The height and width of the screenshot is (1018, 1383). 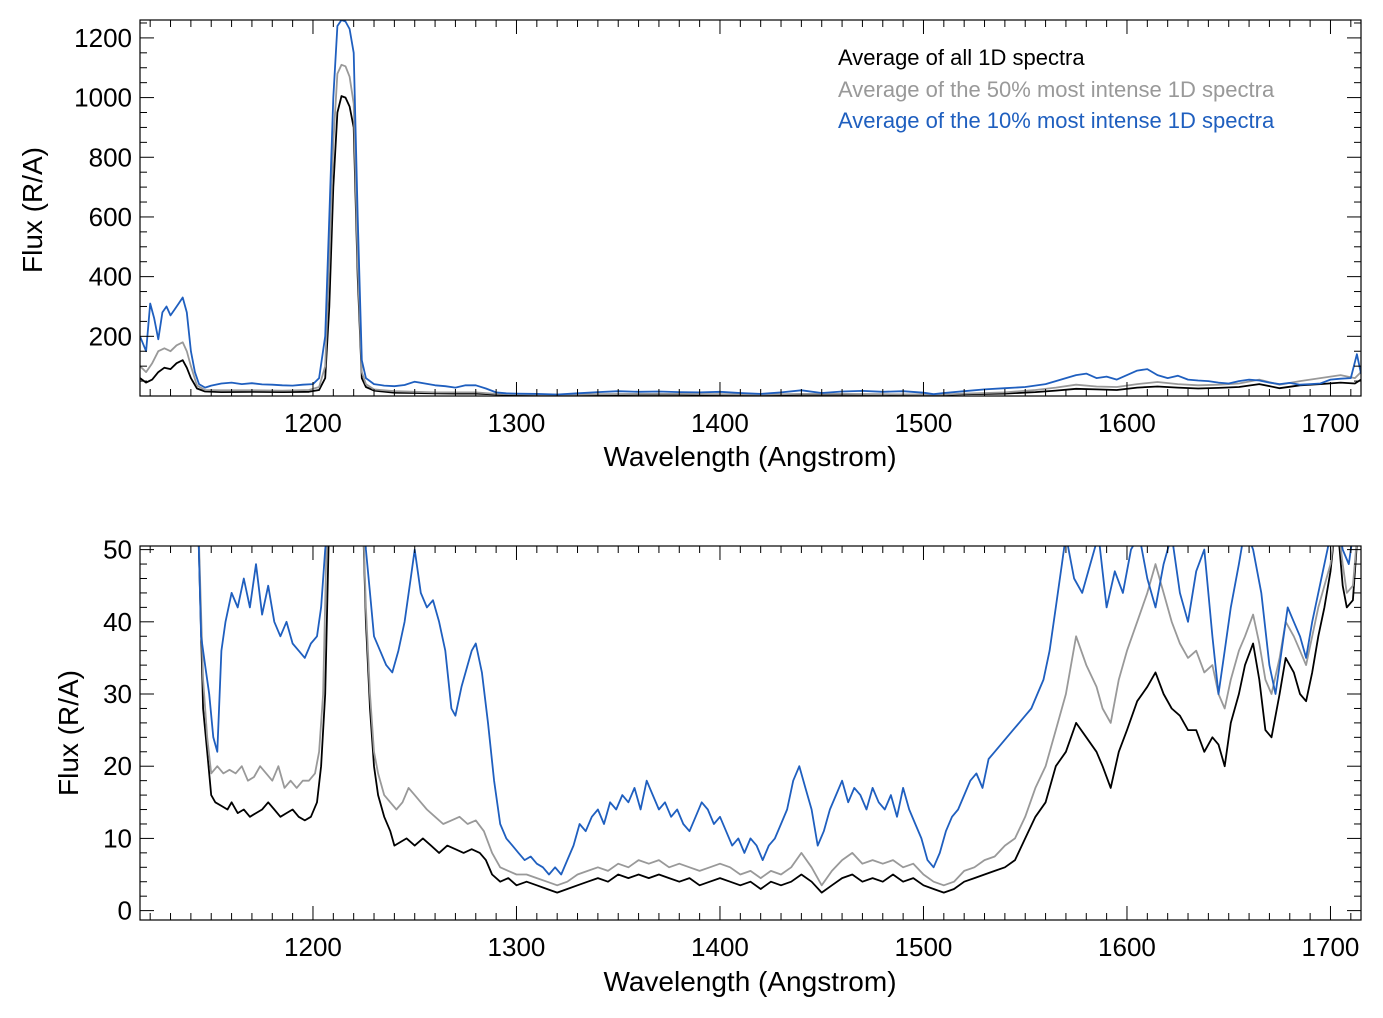 I want to click on top-y-tick-label-1200: 1200, so click(x=103, y=38).